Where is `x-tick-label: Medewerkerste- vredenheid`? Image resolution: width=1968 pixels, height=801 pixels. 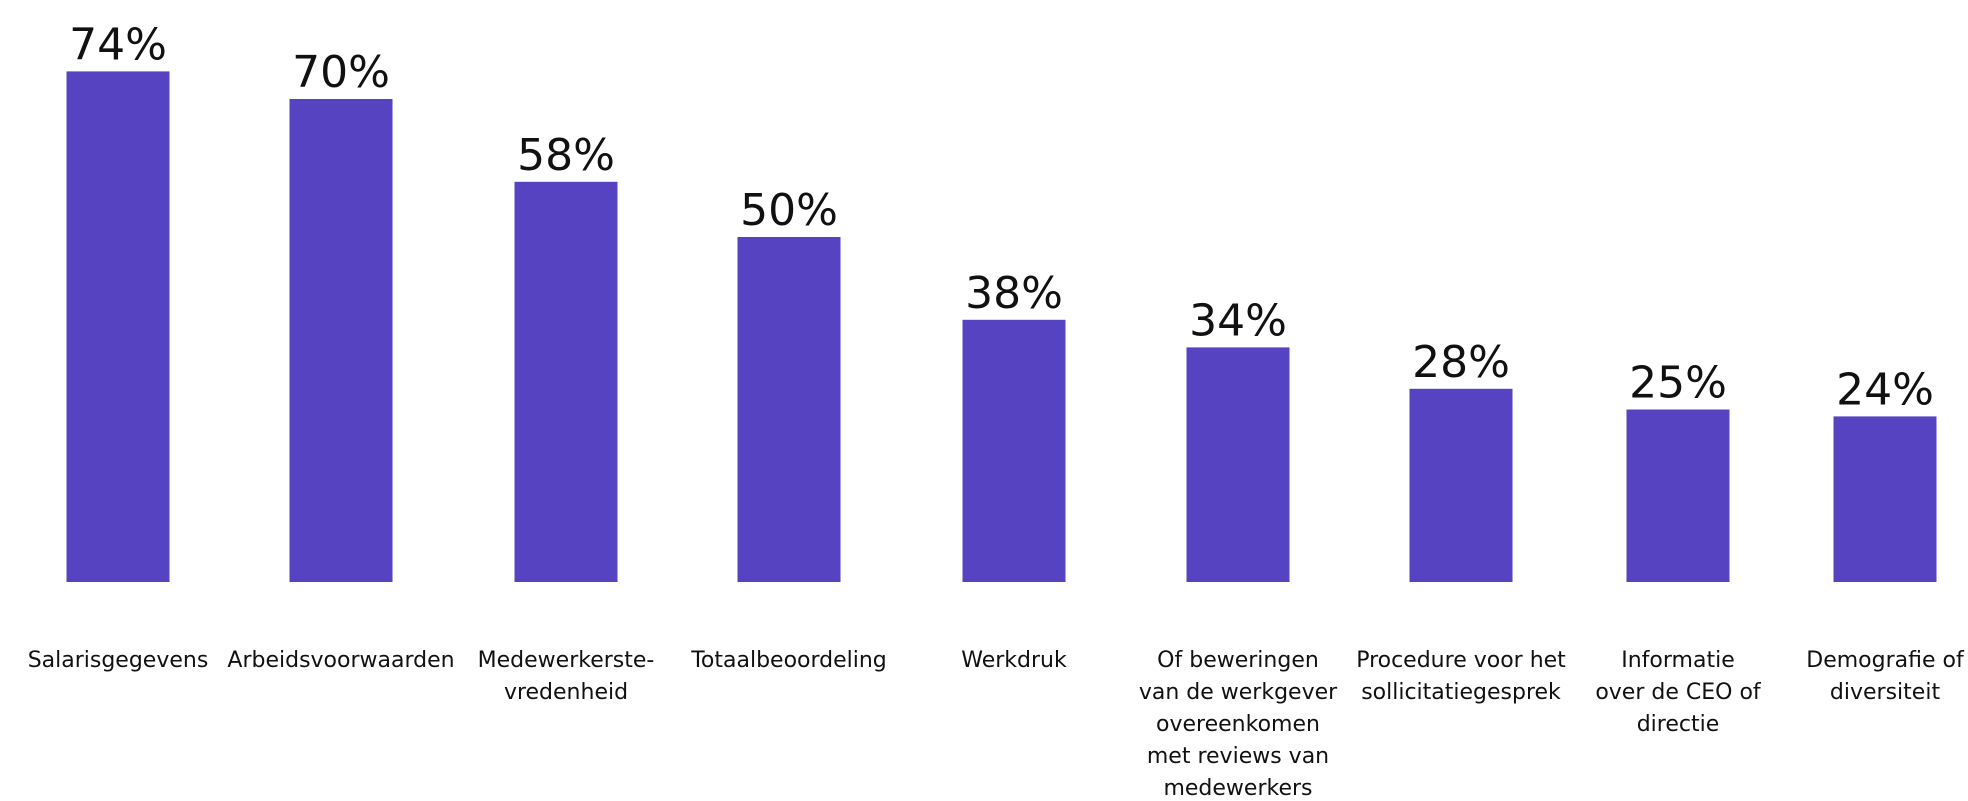 x-tick-label: Medewerkerste- vredenheid is located at coordinates (566, 676).